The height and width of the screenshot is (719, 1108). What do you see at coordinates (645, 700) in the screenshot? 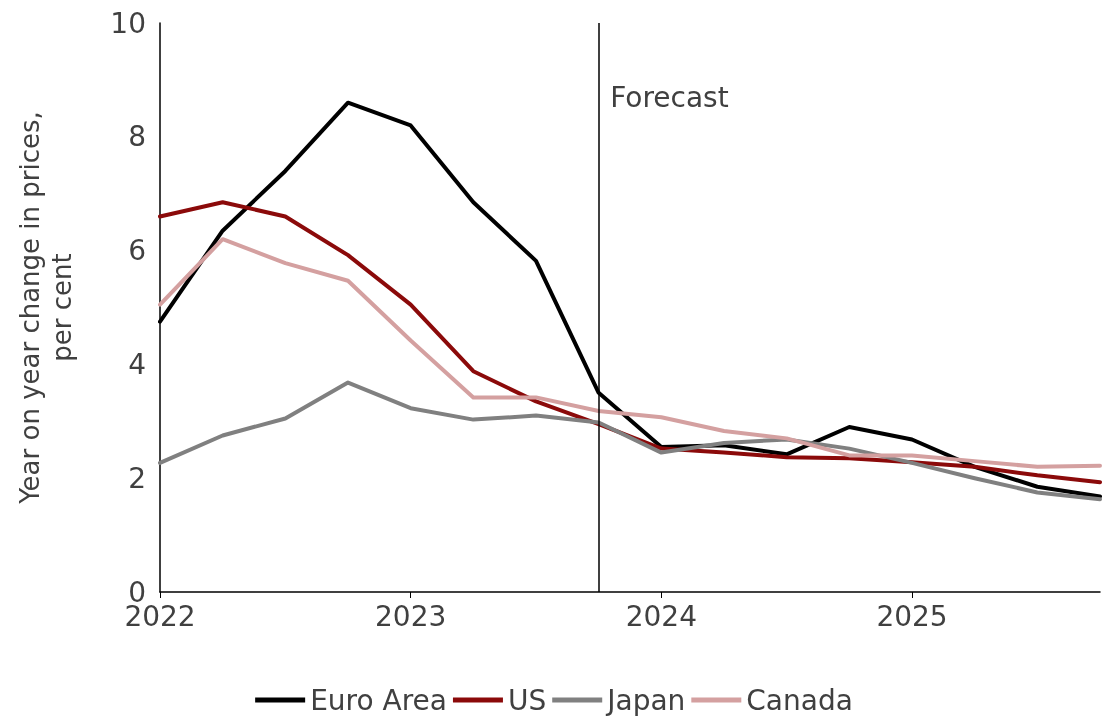
I see `legend-label: Japan` at bounding box center [645, 700].